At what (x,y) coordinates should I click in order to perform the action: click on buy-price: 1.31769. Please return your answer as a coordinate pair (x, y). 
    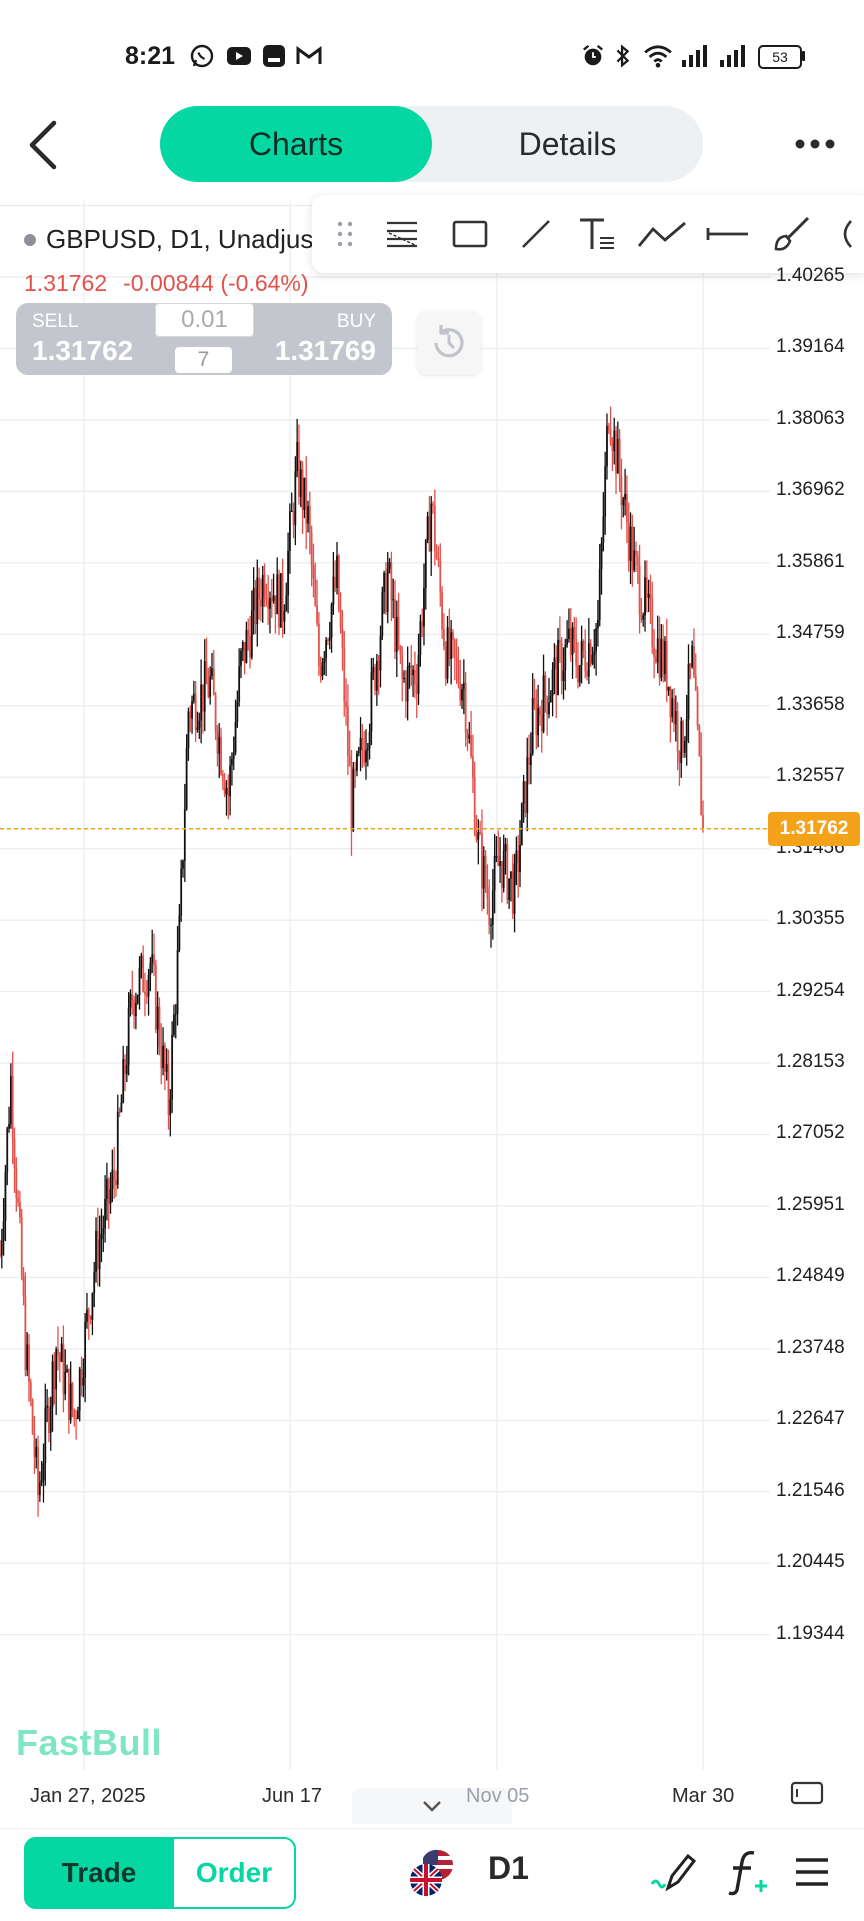
    Looking at the image, I should click on (325, 350).